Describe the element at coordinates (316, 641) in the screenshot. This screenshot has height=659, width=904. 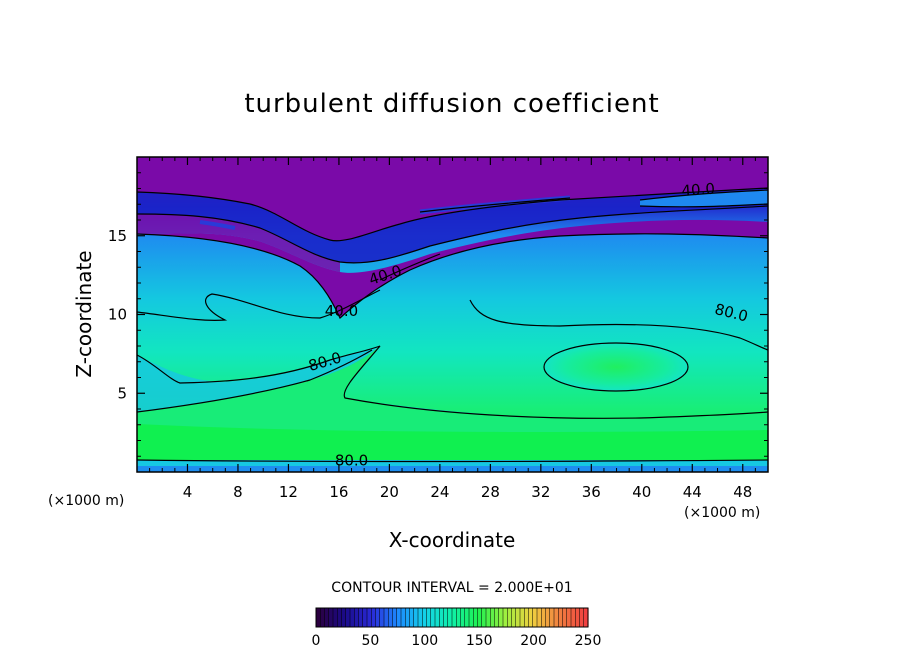
I see `colorbar-tick-label: 0` at that location.